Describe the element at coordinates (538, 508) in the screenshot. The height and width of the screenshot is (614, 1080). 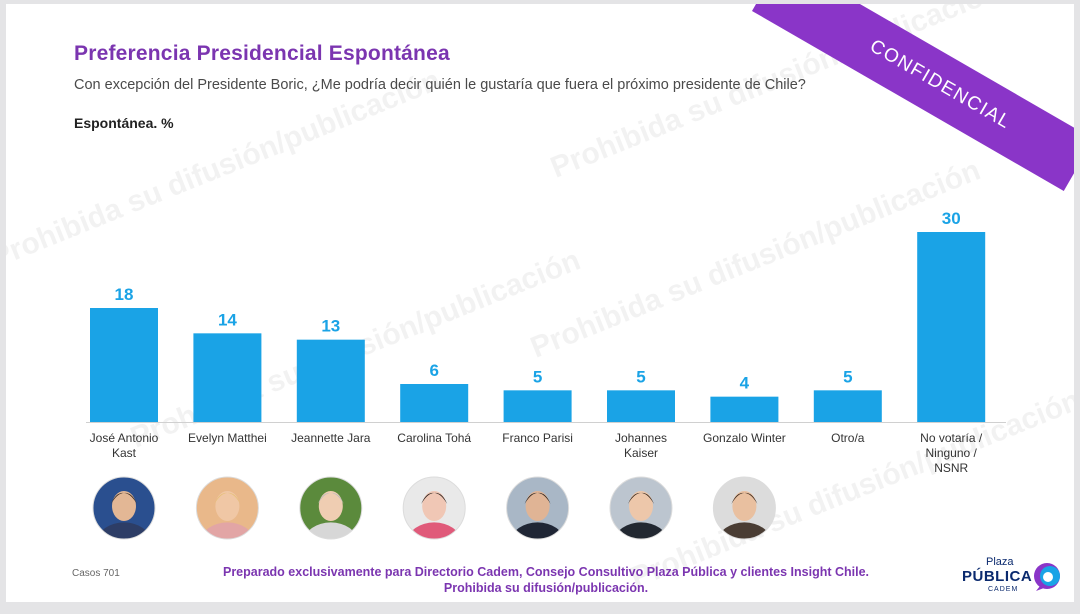
I see `parisi-photo` at that location.